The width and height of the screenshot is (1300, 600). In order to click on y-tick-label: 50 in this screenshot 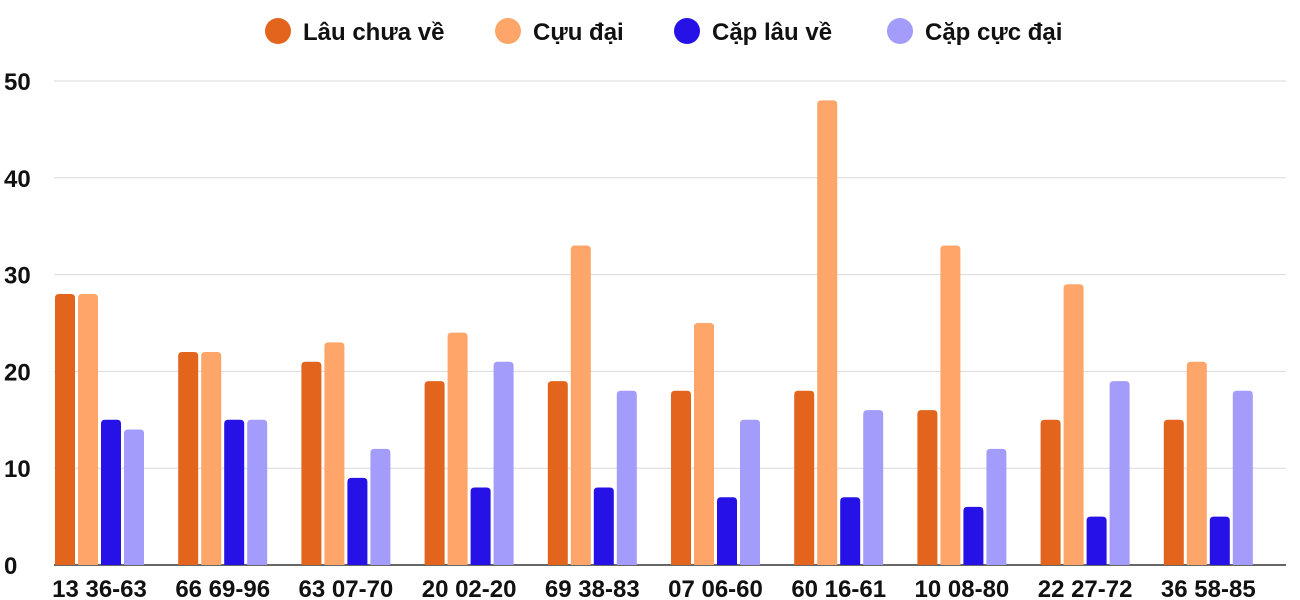, I will do `click(17, 82)`.